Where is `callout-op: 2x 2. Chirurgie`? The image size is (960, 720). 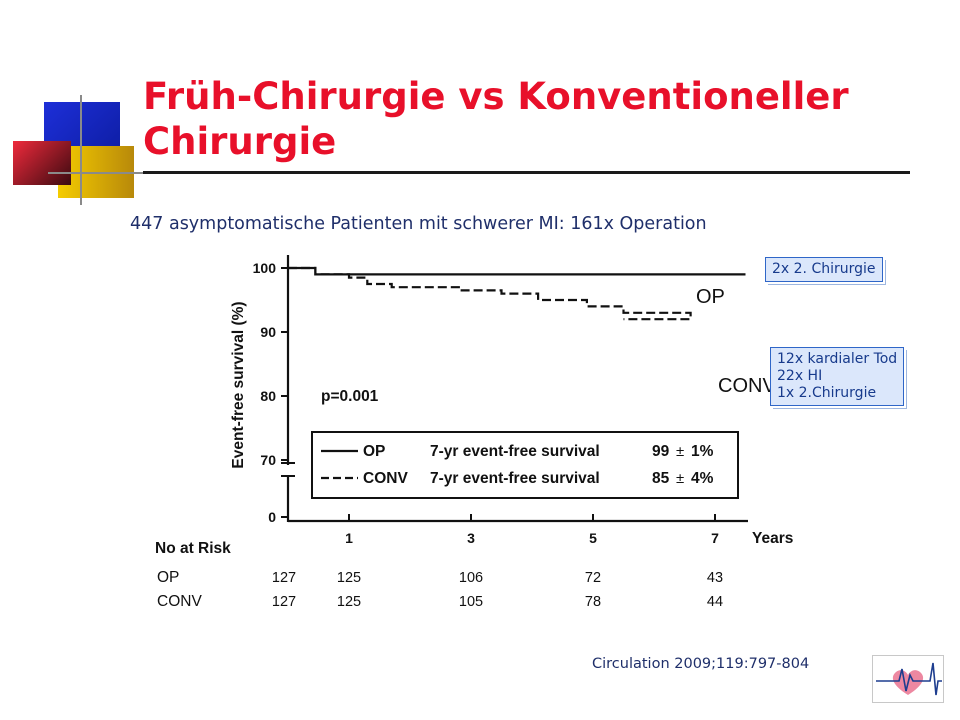 callout-op: 2x 2. Chirurgie is located at coordinates (824, 269).